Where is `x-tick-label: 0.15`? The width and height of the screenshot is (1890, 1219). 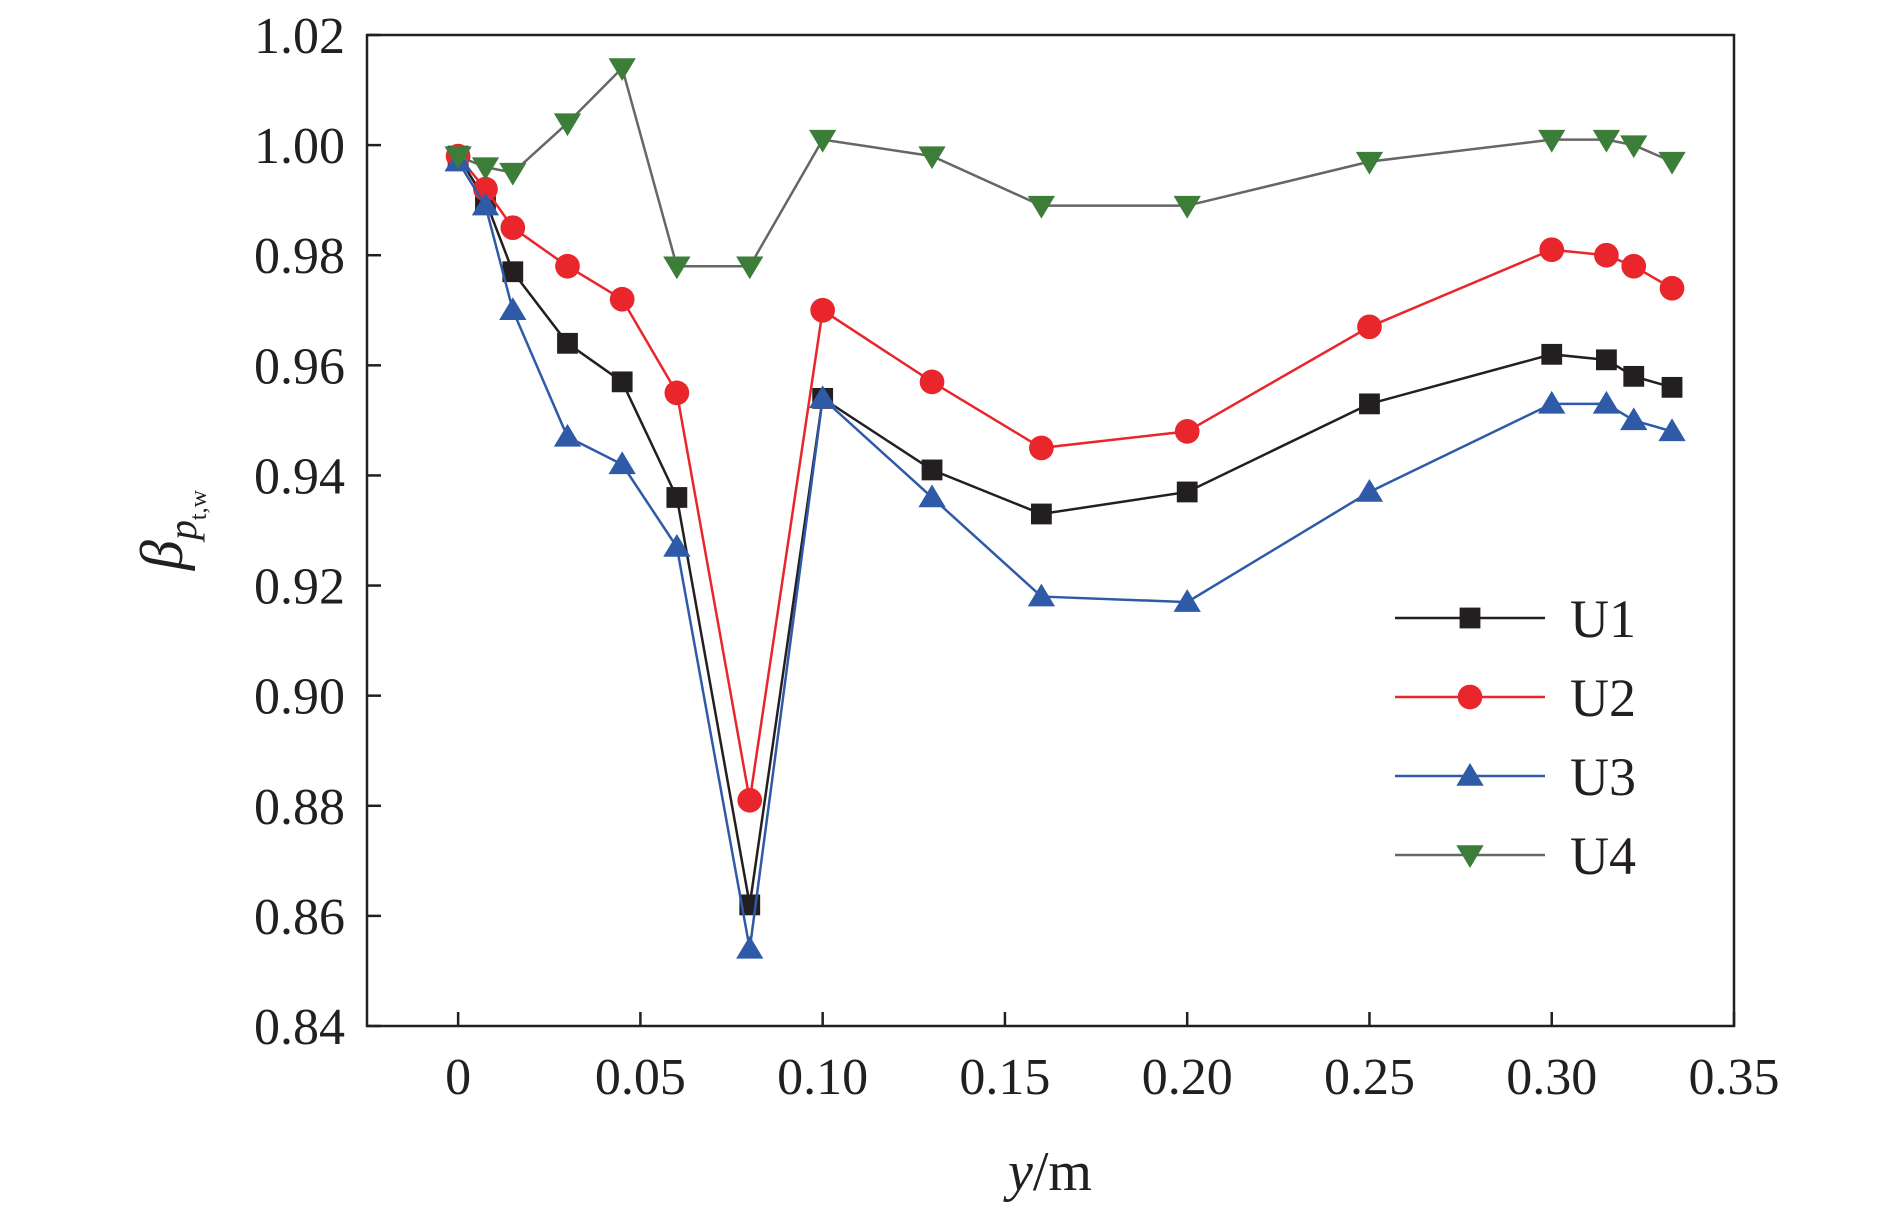 x-tick-label: 0.15 is located at coordinates (1004, 1077).